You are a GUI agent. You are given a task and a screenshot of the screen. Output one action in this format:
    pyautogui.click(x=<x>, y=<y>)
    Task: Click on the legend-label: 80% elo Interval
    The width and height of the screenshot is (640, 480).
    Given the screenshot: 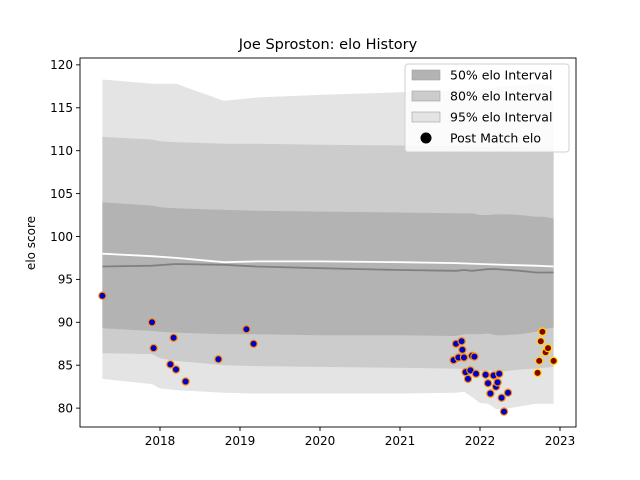 What is the action you would take?
    pyautogui.click(x=501, y=96)
    